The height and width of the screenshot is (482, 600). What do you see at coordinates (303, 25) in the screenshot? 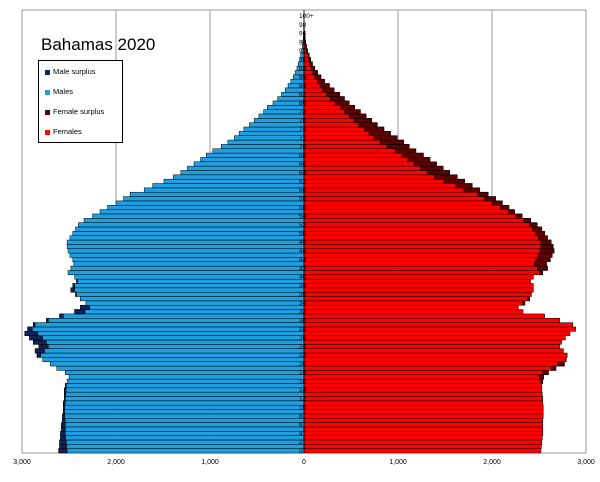
I see `age-label: 98` at bounding box center [303, 25].